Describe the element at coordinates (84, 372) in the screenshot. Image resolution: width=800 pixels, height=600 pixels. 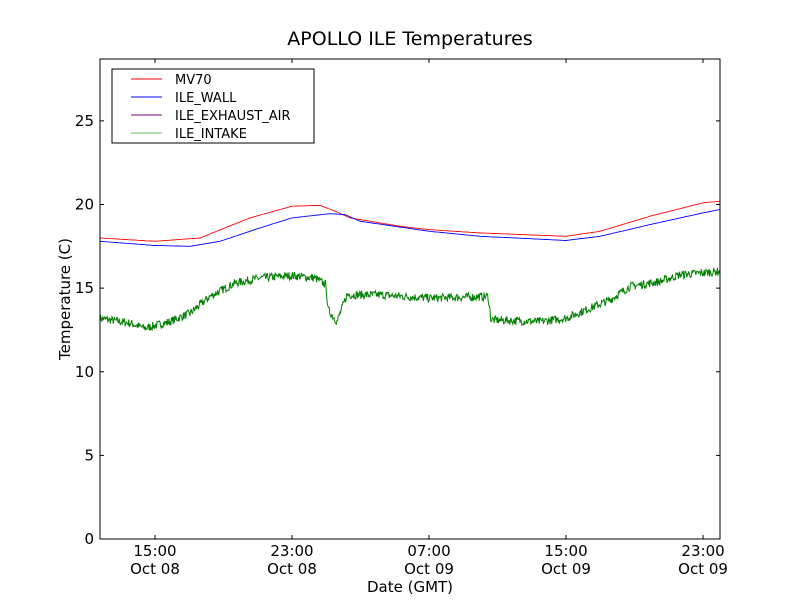
I see `y-tick-label: 10` at that location.